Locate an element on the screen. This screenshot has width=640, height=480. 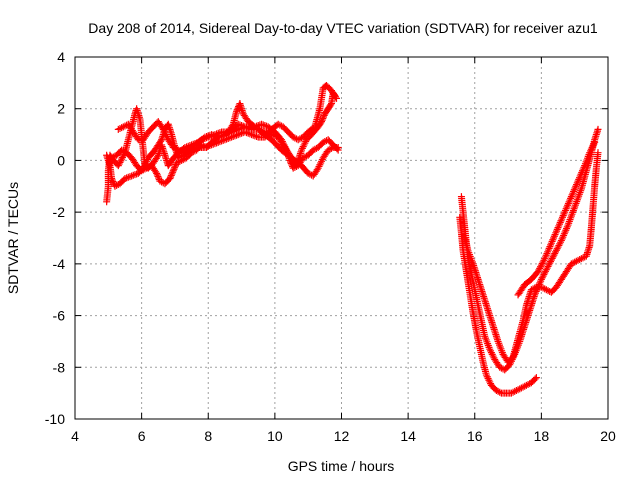
x-tick-label: 14 is located at coordinates (408, 436).